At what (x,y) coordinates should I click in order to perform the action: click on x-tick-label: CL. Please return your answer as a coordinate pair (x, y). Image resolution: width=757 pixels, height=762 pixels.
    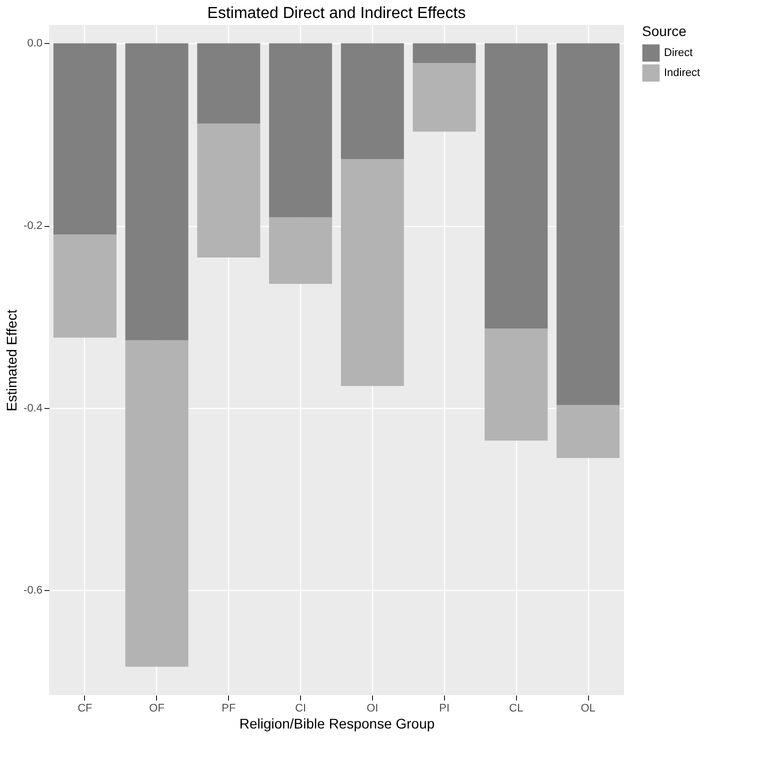
    Looking at the image, I should click on (516, 708).